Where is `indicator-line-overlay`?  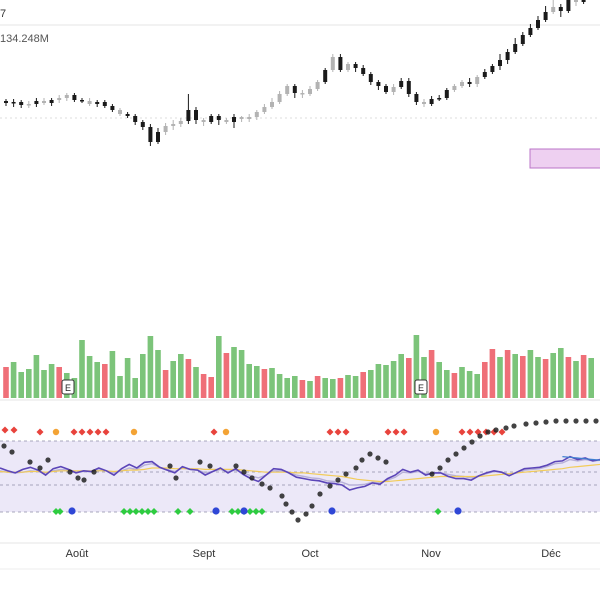 indicator-line-overlay is located at coordinates (581, 458).